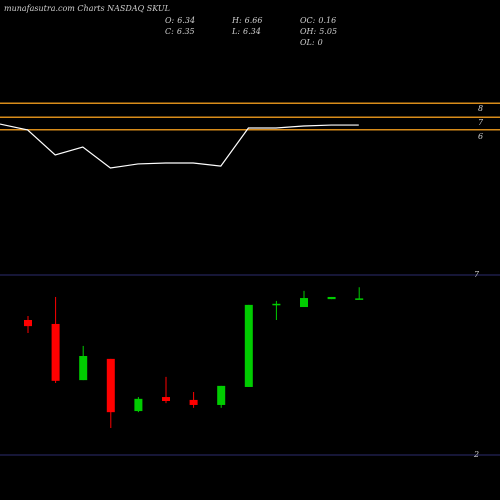  I want to click on stat: OC: 0.16, so click(318, 20).